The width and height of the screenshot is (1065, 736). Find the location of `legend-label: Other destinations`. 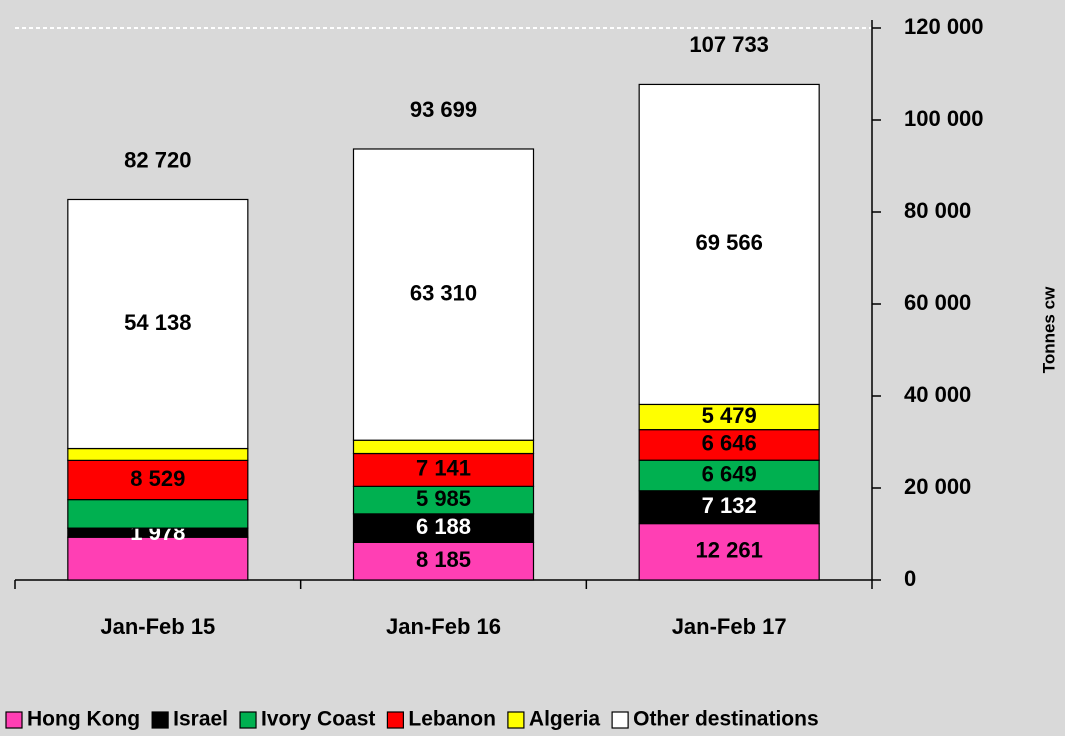

legend-label: Other destinations is located at coordinates (726, 719).